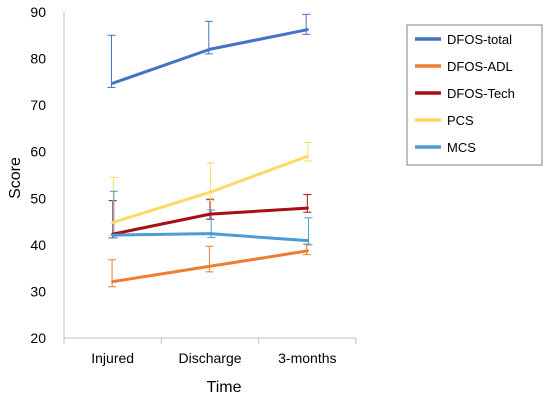 The width and height of the screenshot is (550, 400). I want to click on legend-item: PCS, so click(444, 120).